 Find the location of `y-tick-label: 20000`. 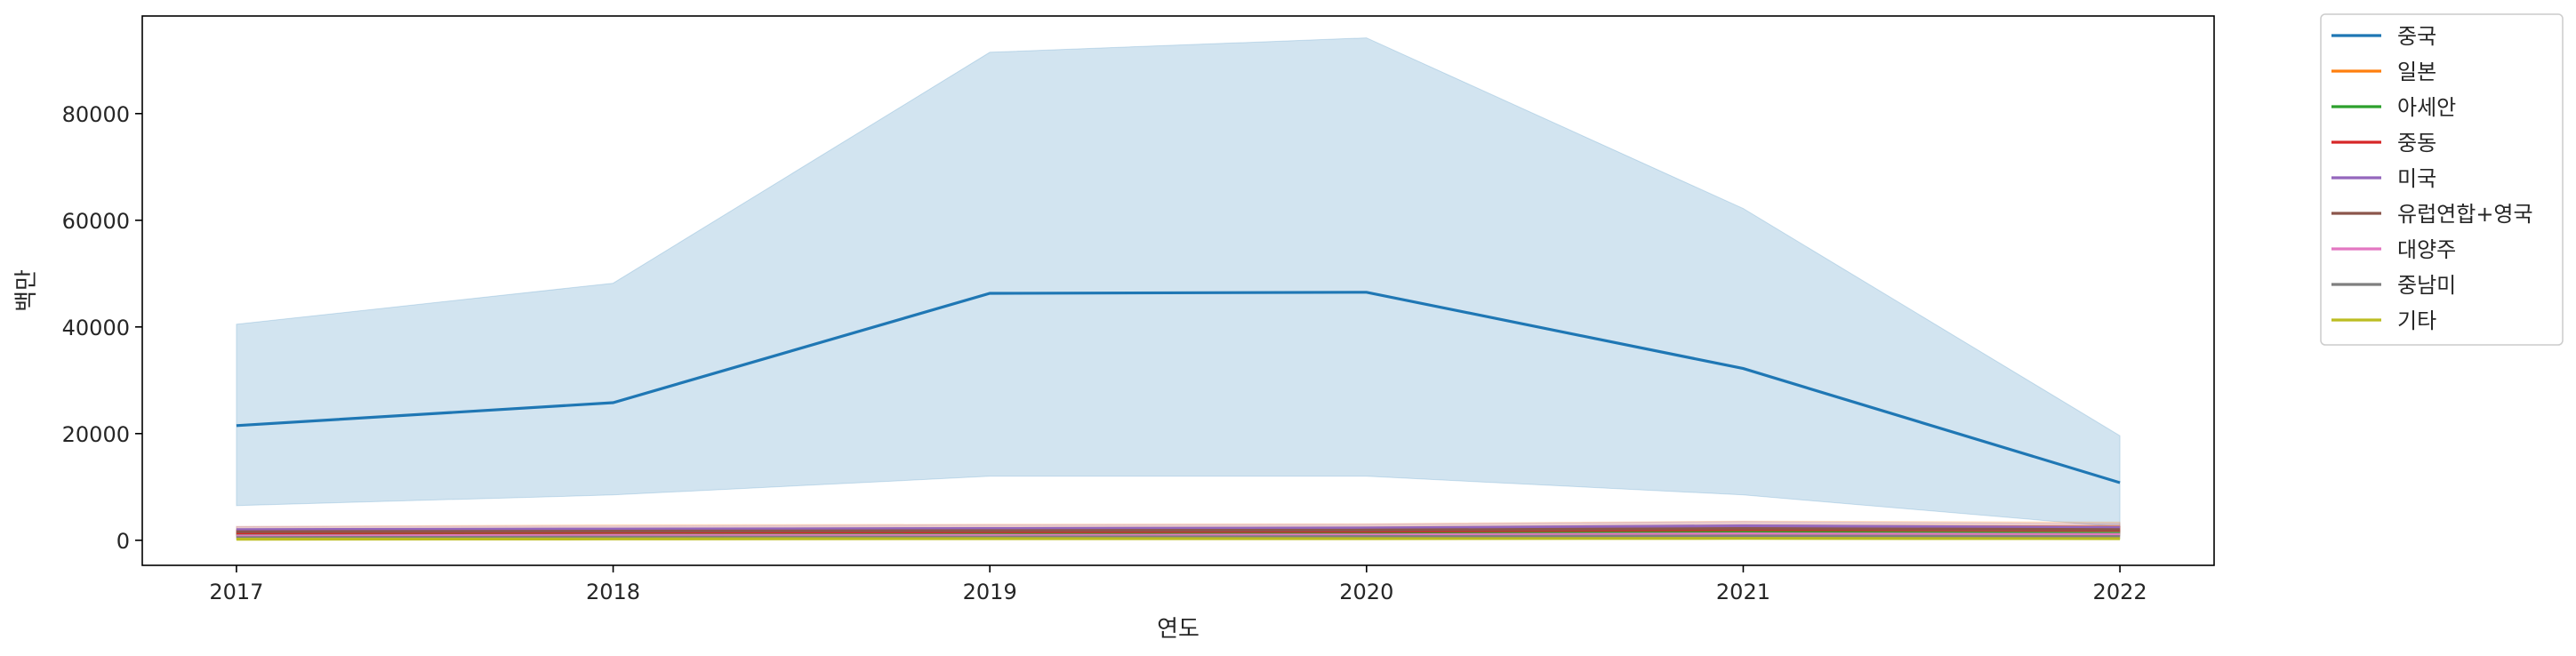

y-tick-label: 20000 is located at coordinates (96, 434).